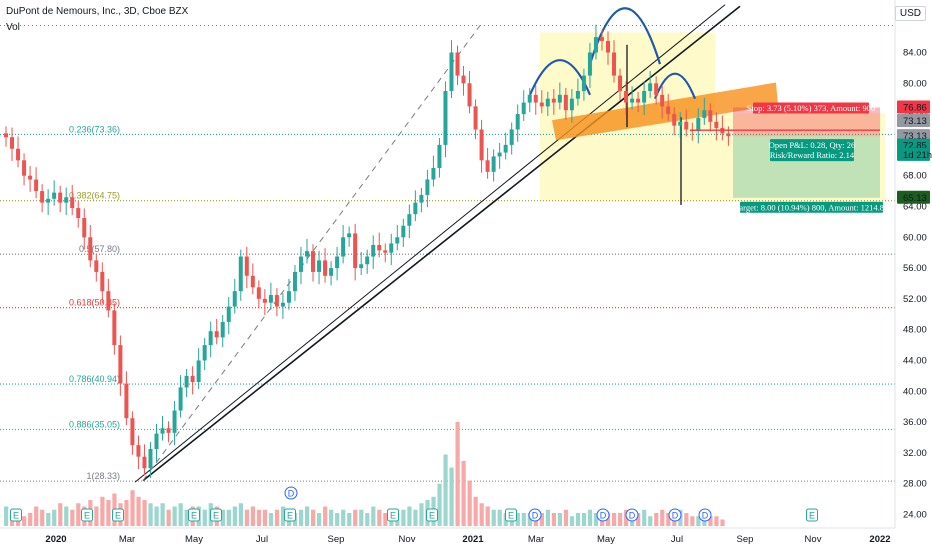 This screenshot has height=550, width=932. I want to click on price-tag-label: 65.13, so click(915, 198).